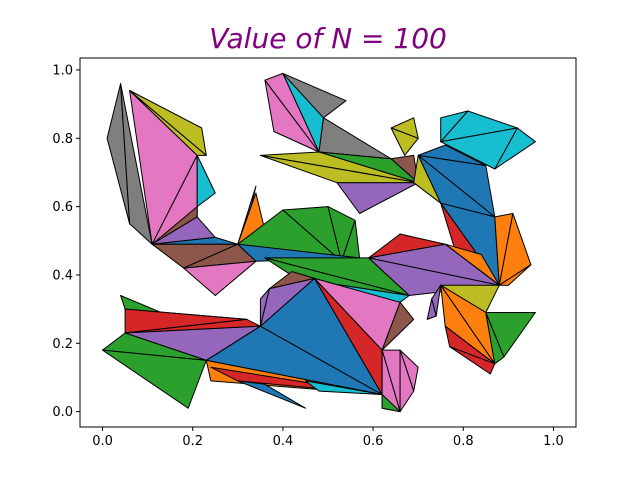  I want to click on y-axis: 0.0 0.2 0.4 0.6 0.8 1.0, so click(66, 241).